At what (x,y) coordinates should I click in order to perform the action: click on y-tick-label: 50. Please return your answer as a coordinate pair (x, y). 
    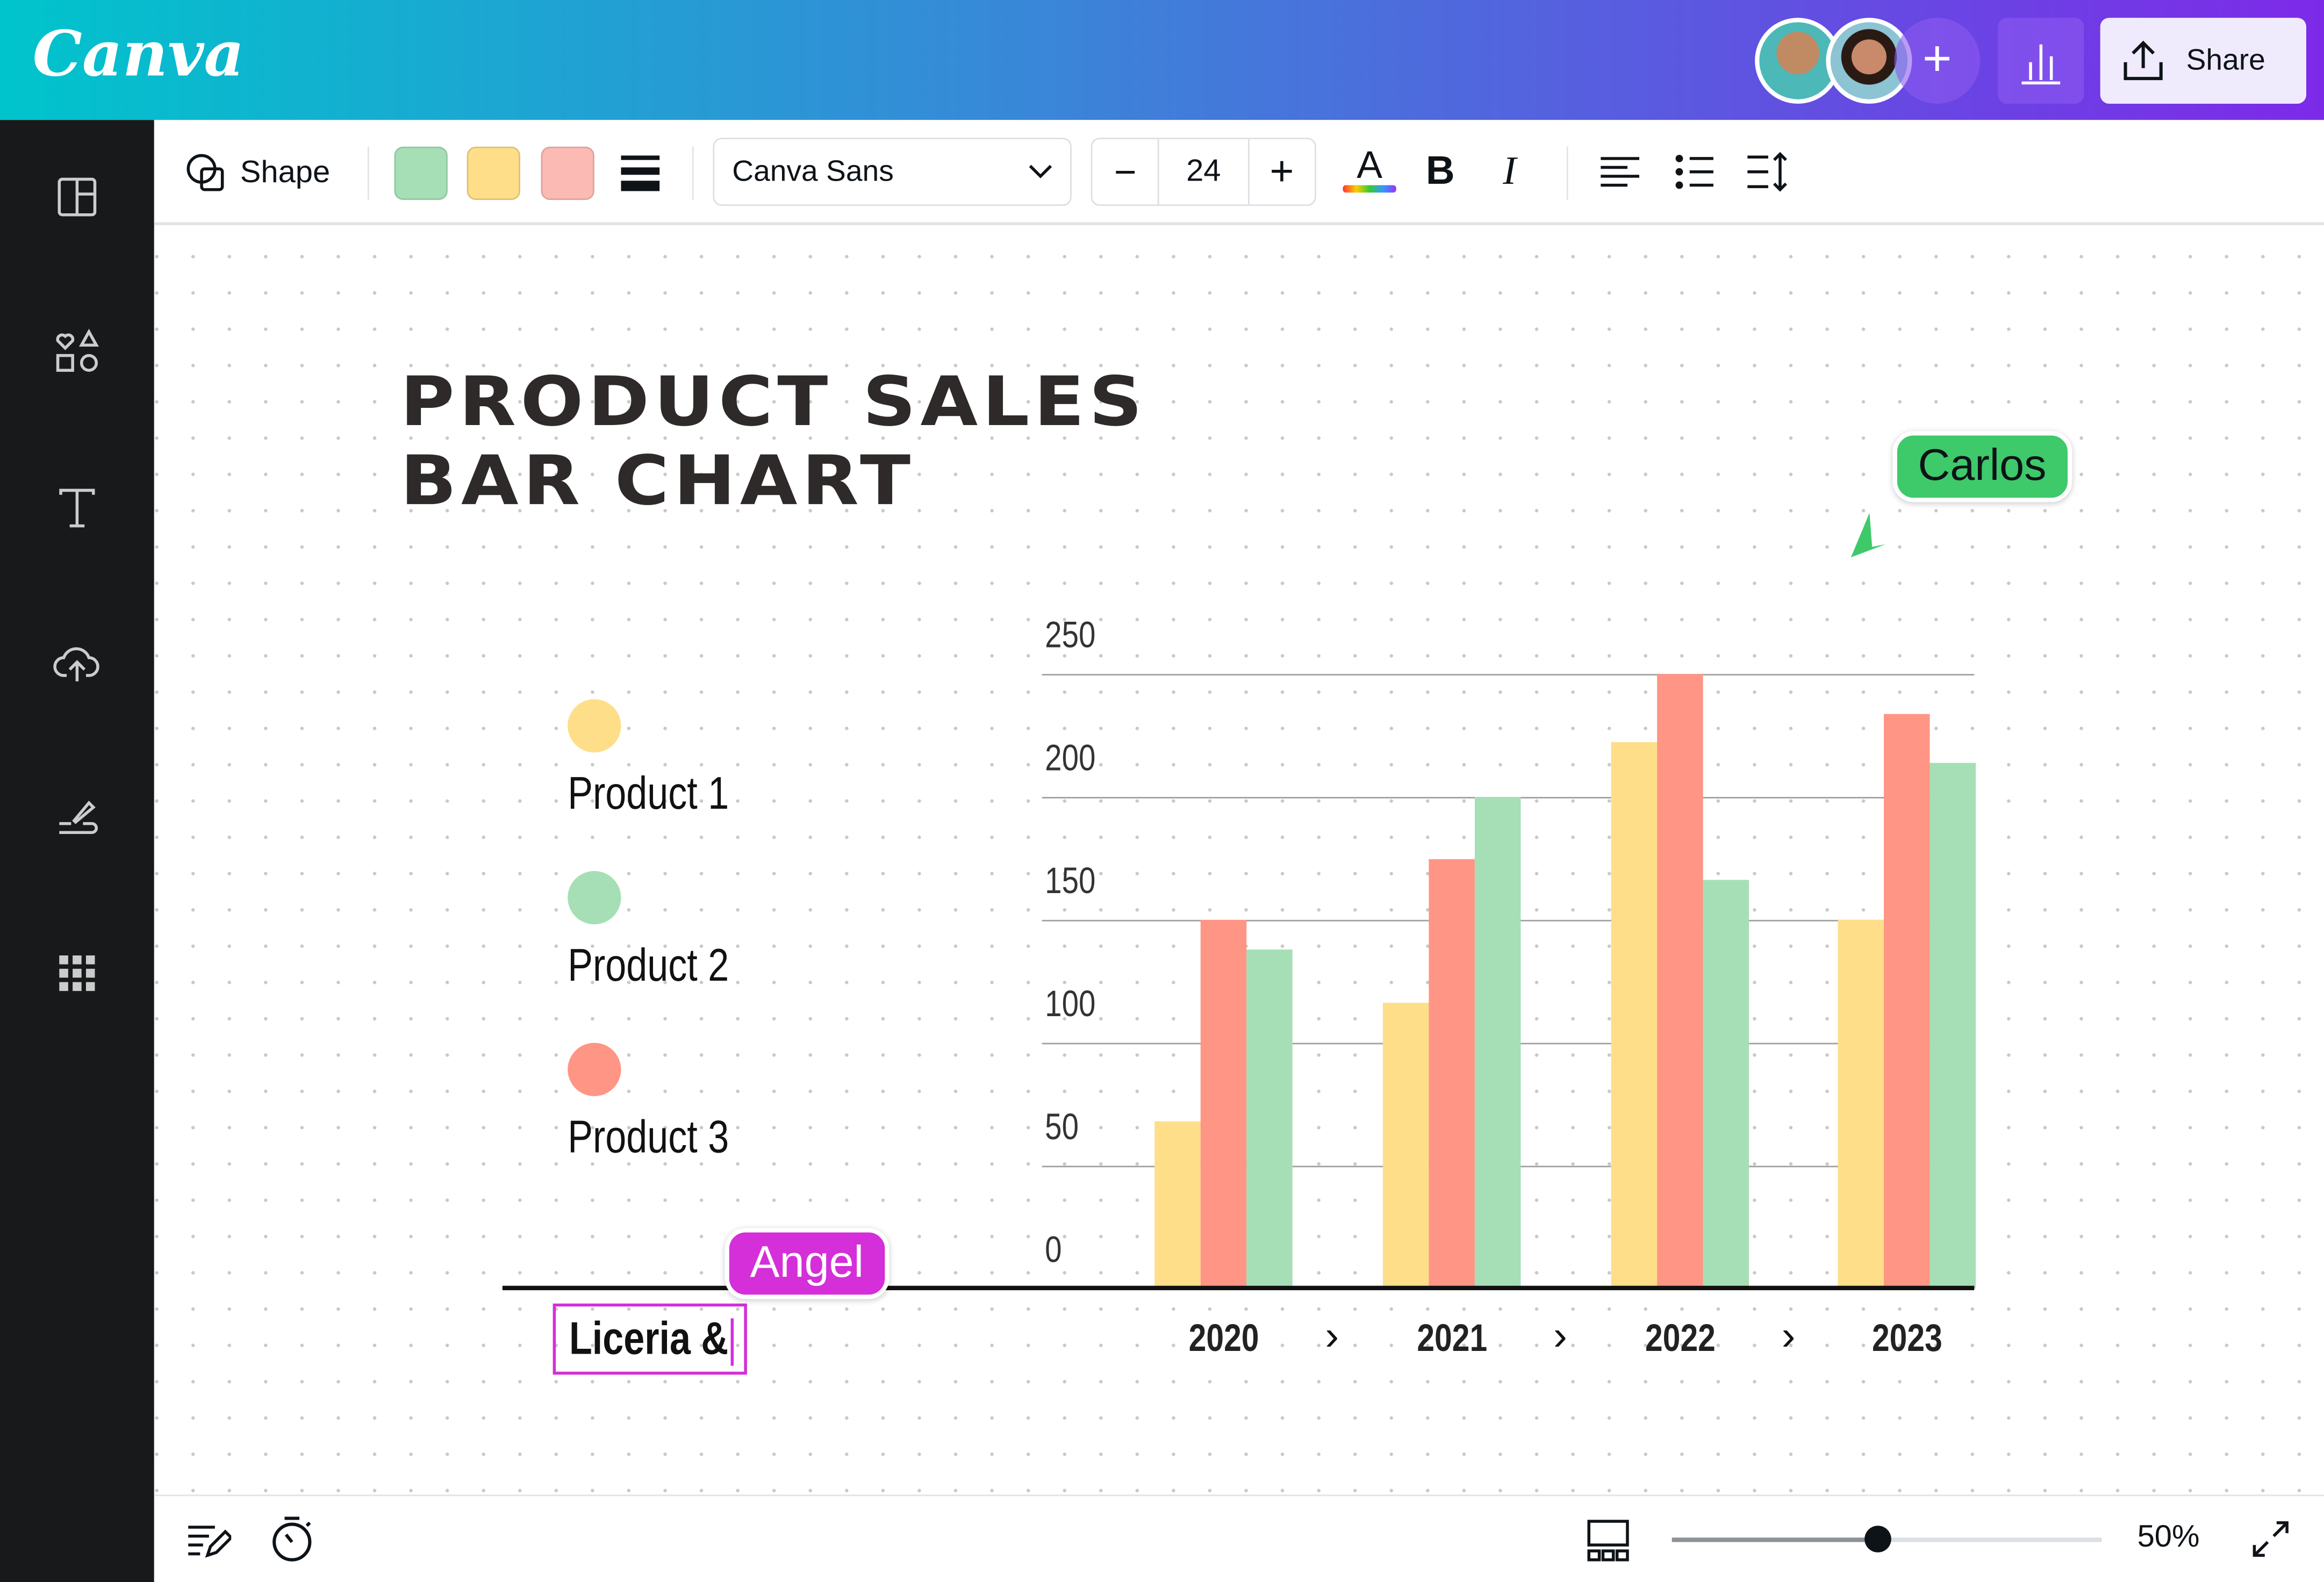
    Looking at the image, I should click on (1062, 1127).